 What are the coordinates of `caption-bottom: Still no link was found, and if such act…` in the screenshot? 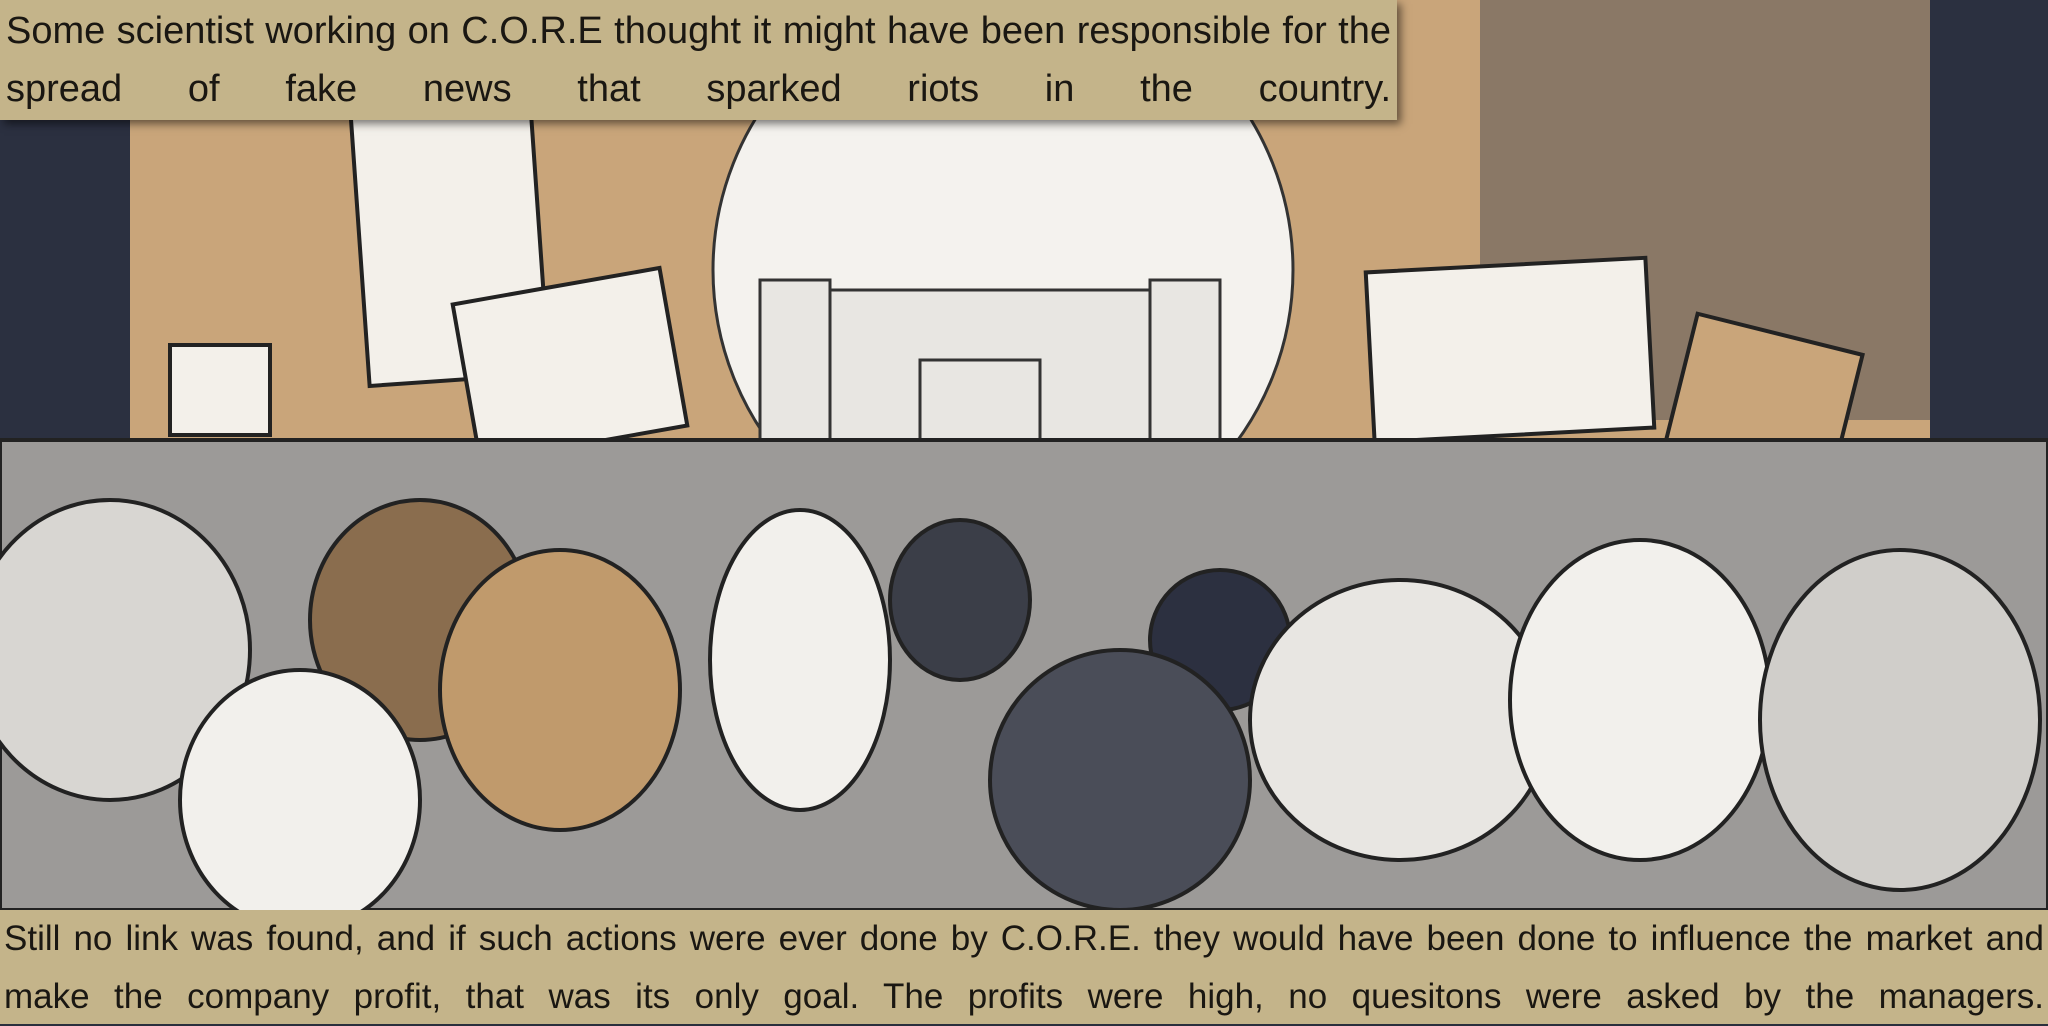 It's located at (1024, 967).